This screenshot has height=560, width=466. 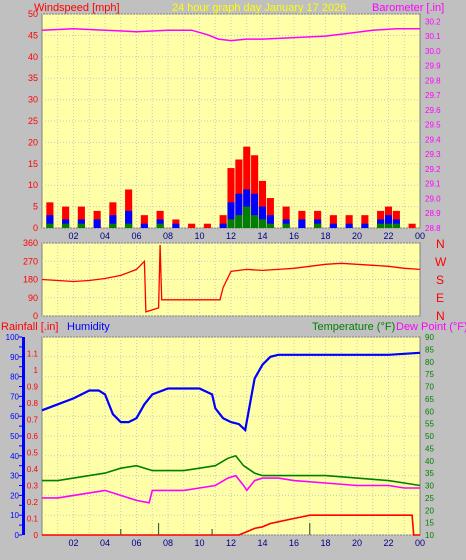 I want to click on rainfall-tick-label: 0.9, so click(x=33, y=387).